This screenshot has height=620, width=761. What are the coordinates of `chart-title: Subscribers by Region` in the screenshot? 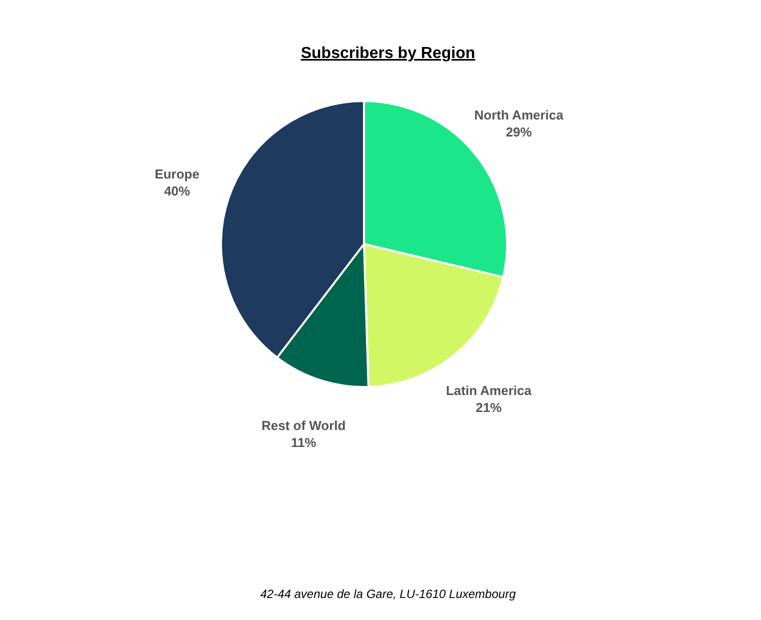 It's located at (388, 53).